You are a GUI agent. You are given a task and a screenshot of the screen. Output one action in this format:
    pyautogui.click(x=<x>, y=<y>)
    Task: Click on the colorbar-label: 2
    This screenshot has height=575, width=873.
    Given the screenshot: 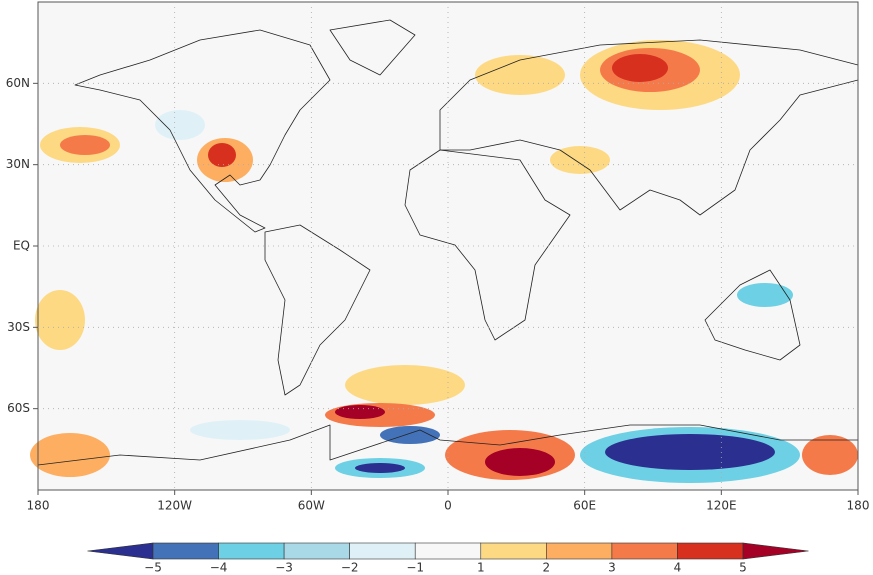 What is the action you would take?
    pyautogui.click(x=547, y=568)
    